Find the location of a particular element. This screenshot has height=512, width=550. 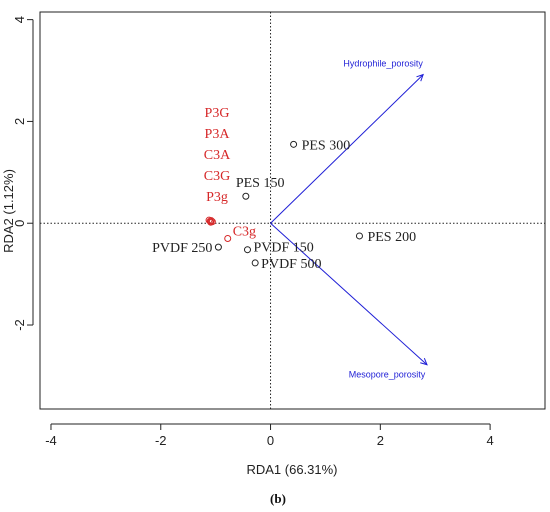

site-label: PES 300 is located at coordinates (326, 145).